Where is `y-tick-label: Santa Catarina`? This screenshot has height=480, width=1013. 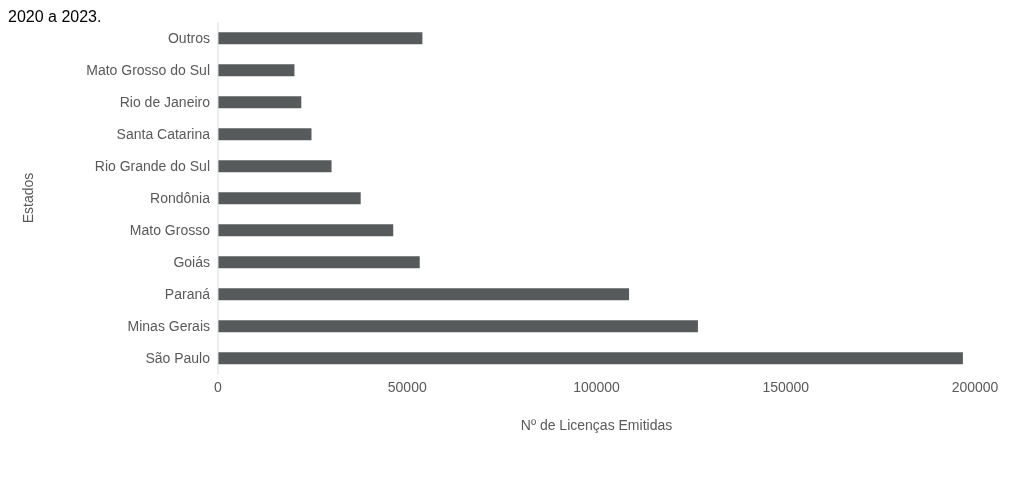
y-tick-label: Santa Catarina is located at coordinates (163, 133).